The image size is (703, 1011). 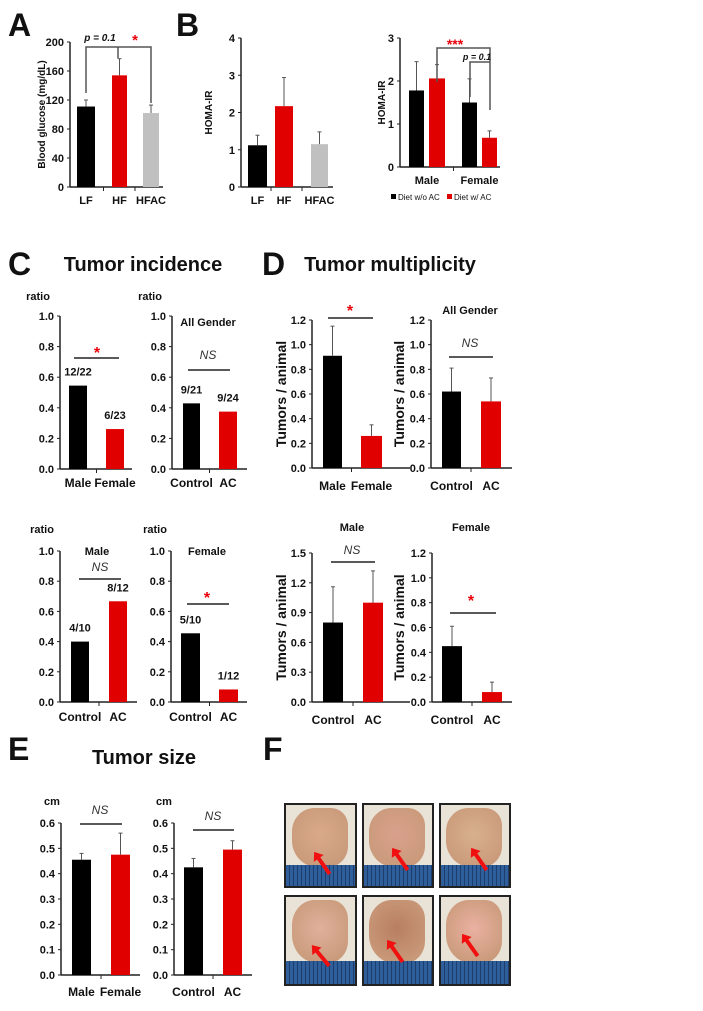 I want to click on y-tick-label-d1: 0.4, so click(x=299, y=420).